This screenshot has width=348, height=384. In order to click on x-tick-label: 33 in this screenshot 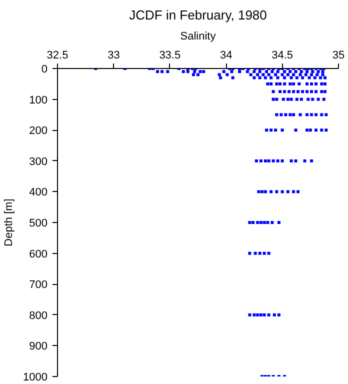, I will do `click(114, 56)`.